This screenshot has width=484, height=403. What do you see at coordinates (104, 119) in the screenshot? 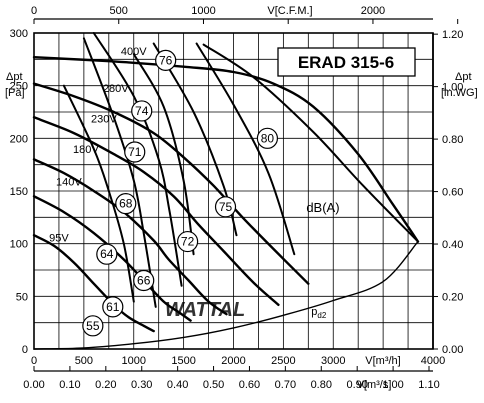
I see `curve-label-230v: 230V` at bounding box center [104, 119].